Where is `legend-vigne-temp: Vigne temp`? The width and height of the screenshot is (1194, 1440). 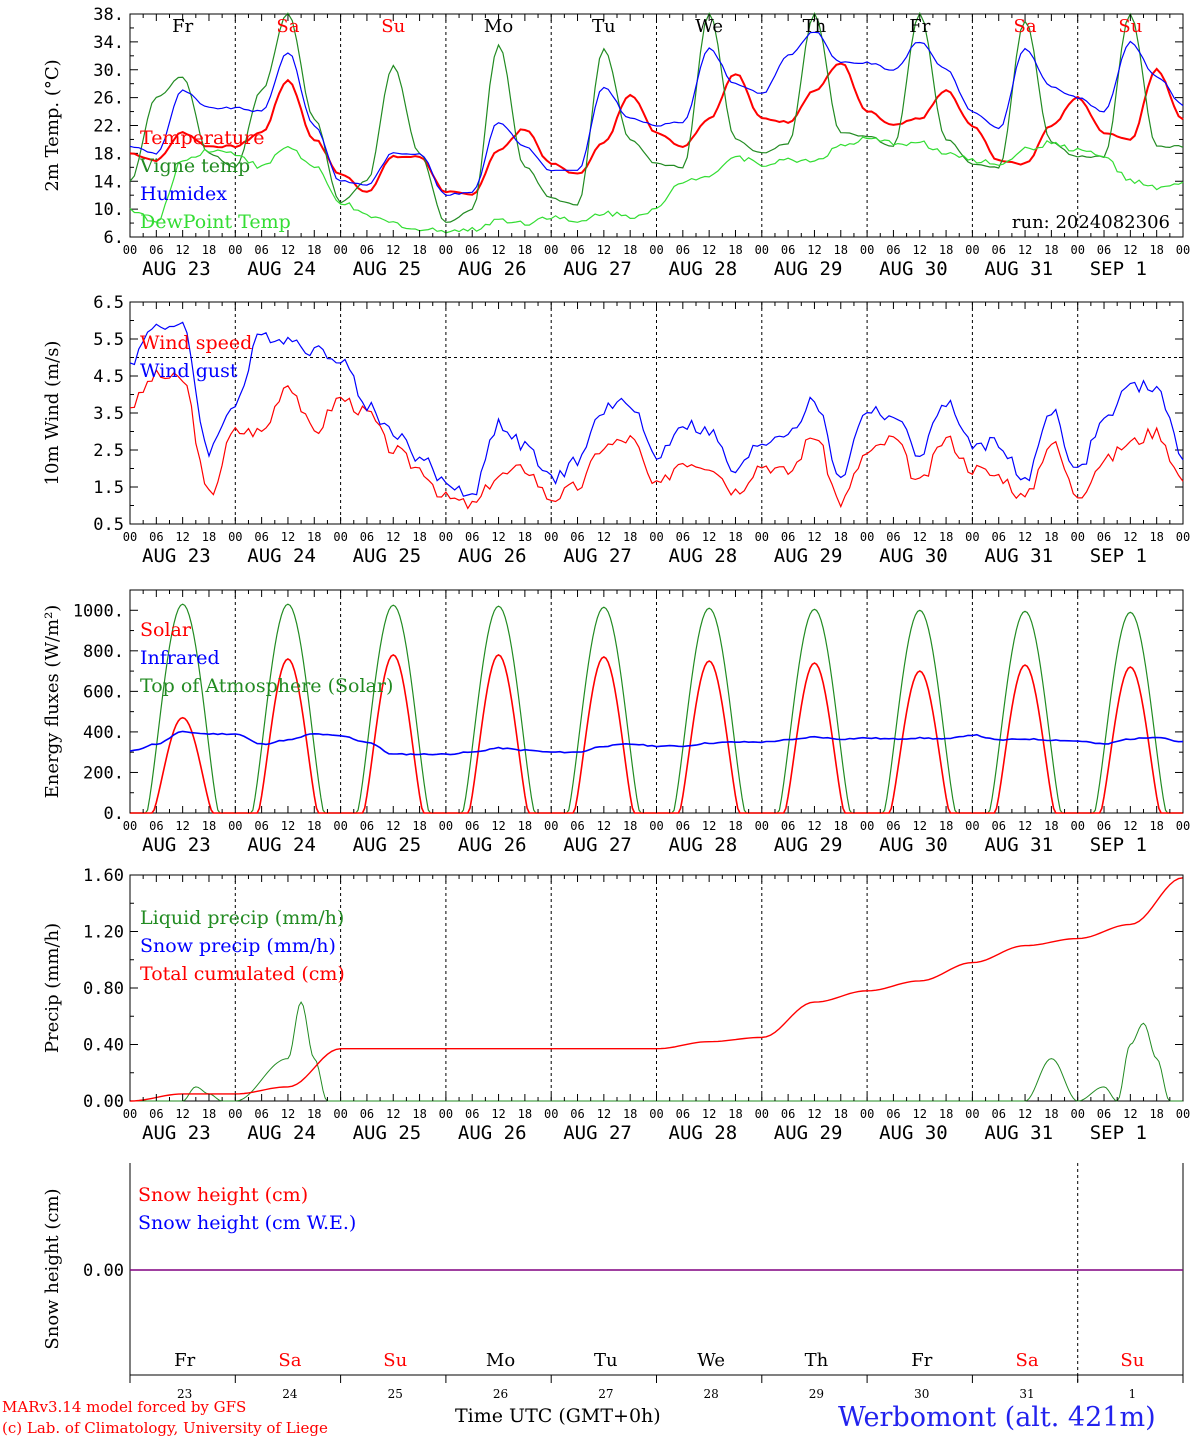
legend-vigne-temp: Vigne temp is located at coordinates (194, 166).